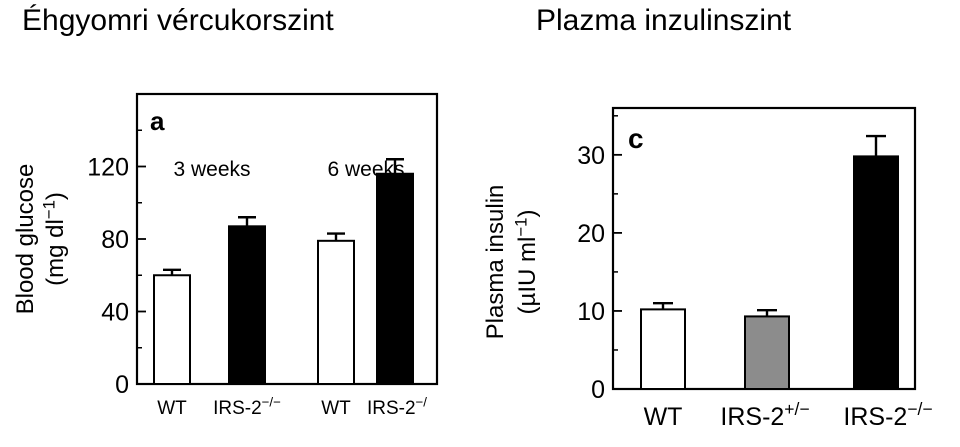 The width and height of the screenshot is (960, 447). Describe the element at coordinates (526, 262) in the screenshot. I see `y-axis-unit: (µIU ml−1)` at that location.